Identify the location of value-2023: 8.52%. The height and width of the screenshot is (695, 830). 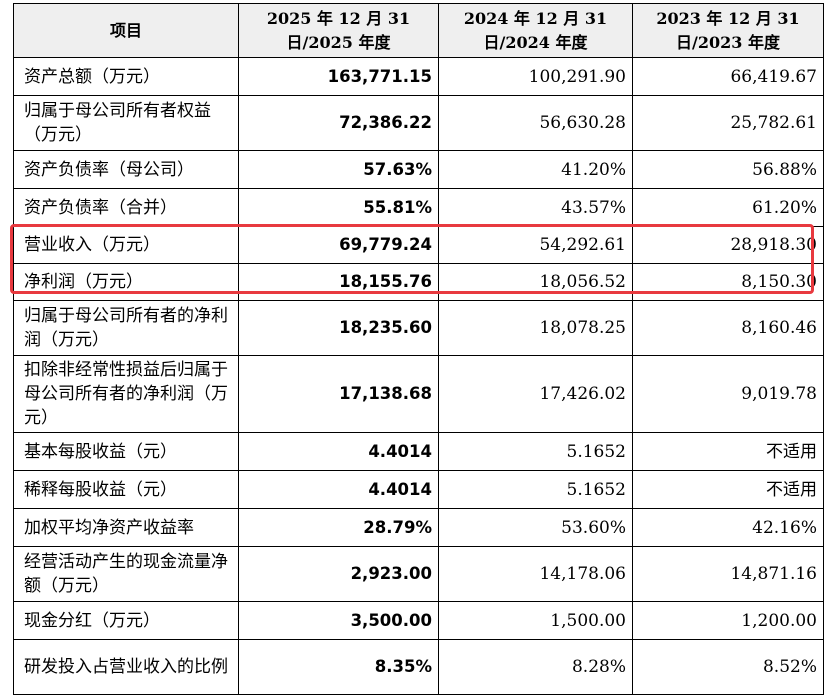
(728, 667).